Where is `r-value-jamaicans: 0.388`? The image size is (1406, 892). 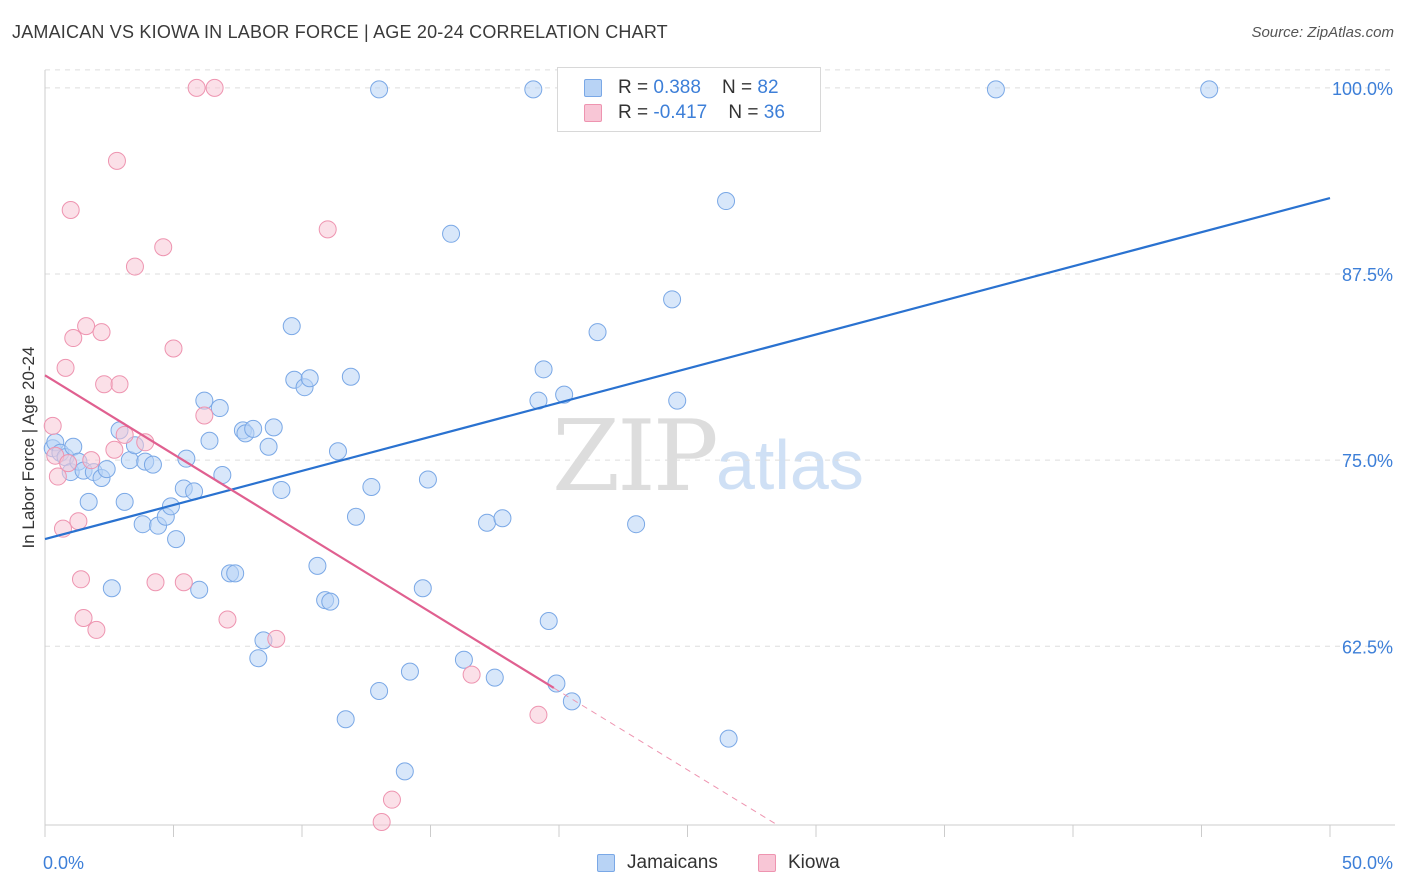
r-value-jamaicans: 0.388 is located at coordinates (677, 87).